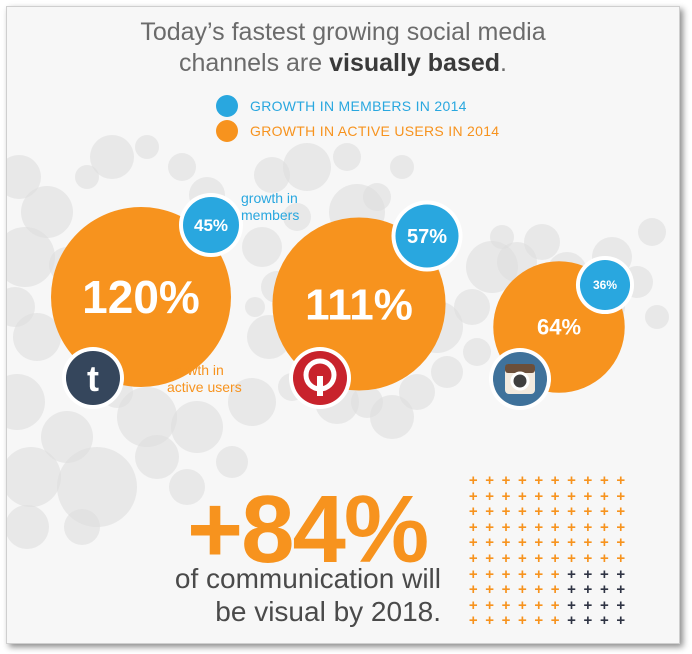  What do you see at coordinates (359, 304) in the screenshot?
I see `active-users-value-label: 111%` at bounding box center [359, 304].